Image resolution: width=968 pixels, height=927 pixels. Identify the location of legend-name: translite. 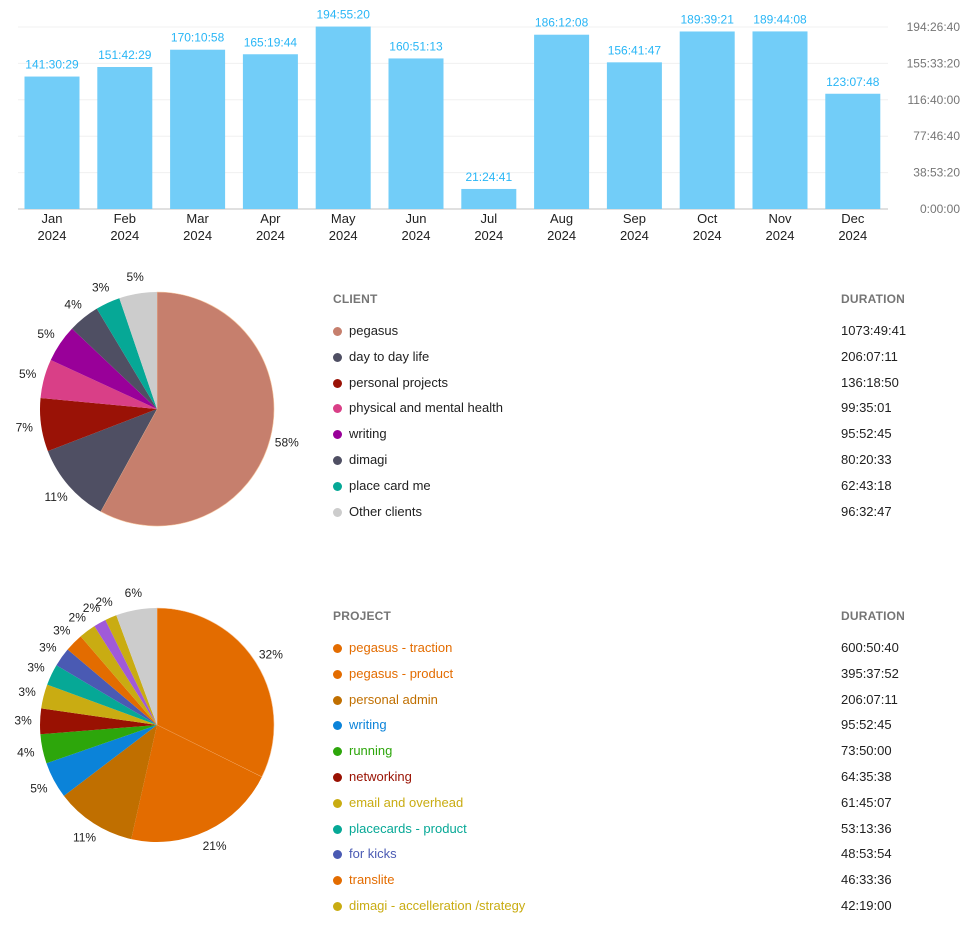
(372, 880).